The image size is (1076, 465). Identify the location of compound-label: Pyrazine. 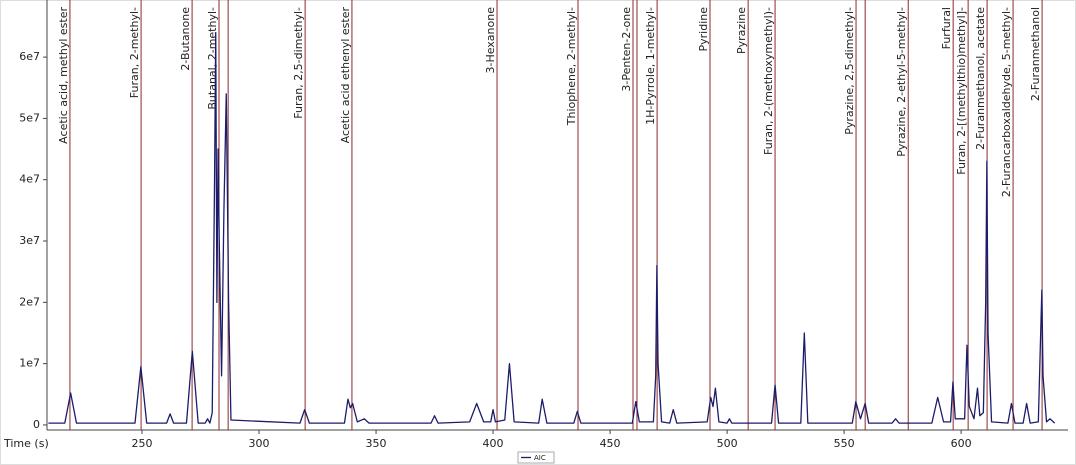
(741, 30).